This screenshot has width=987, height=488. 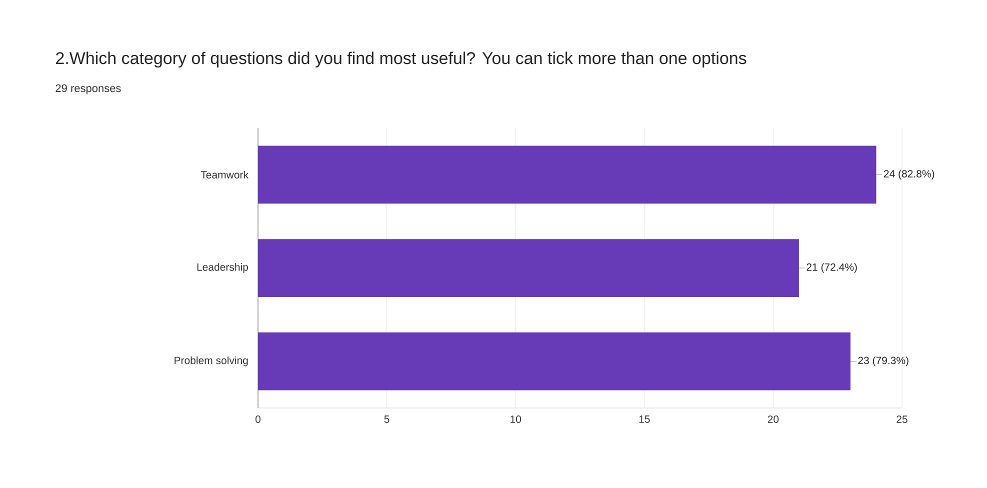 What do you see at coordinates (902, 419) in the screenshot?
I see `x-tick-label: 25` at bounding box center [902, 419].